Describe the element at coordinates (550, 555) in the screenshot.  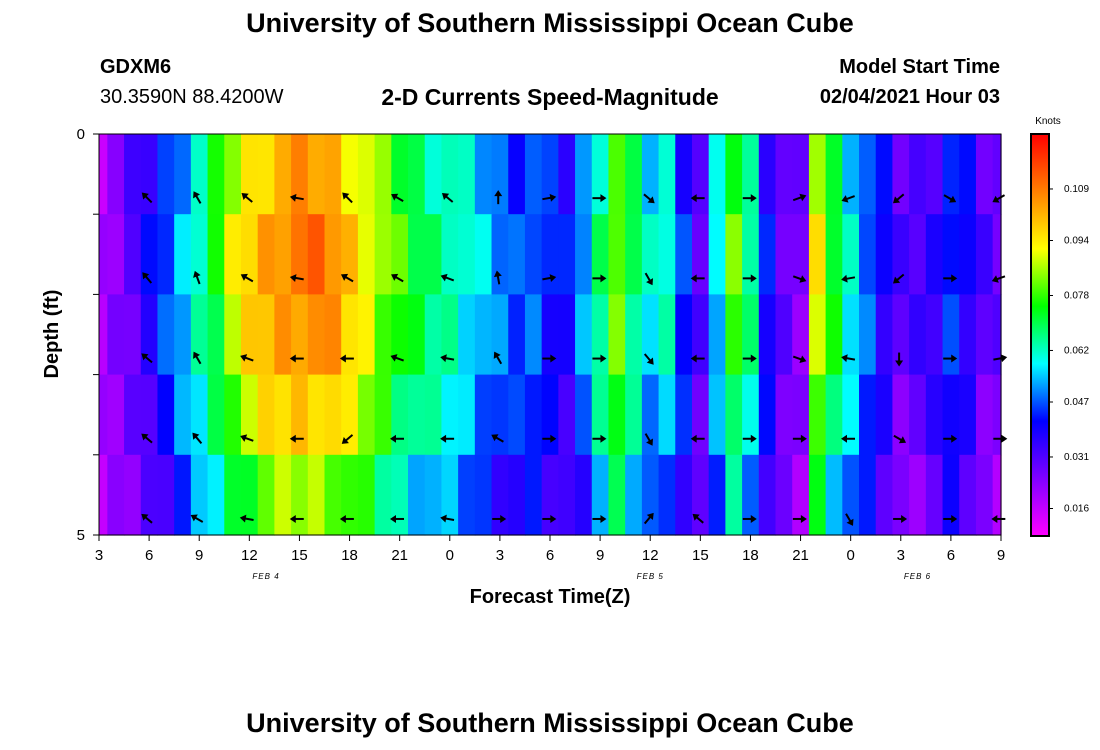
I see `x-tick-label: 6` at that location.